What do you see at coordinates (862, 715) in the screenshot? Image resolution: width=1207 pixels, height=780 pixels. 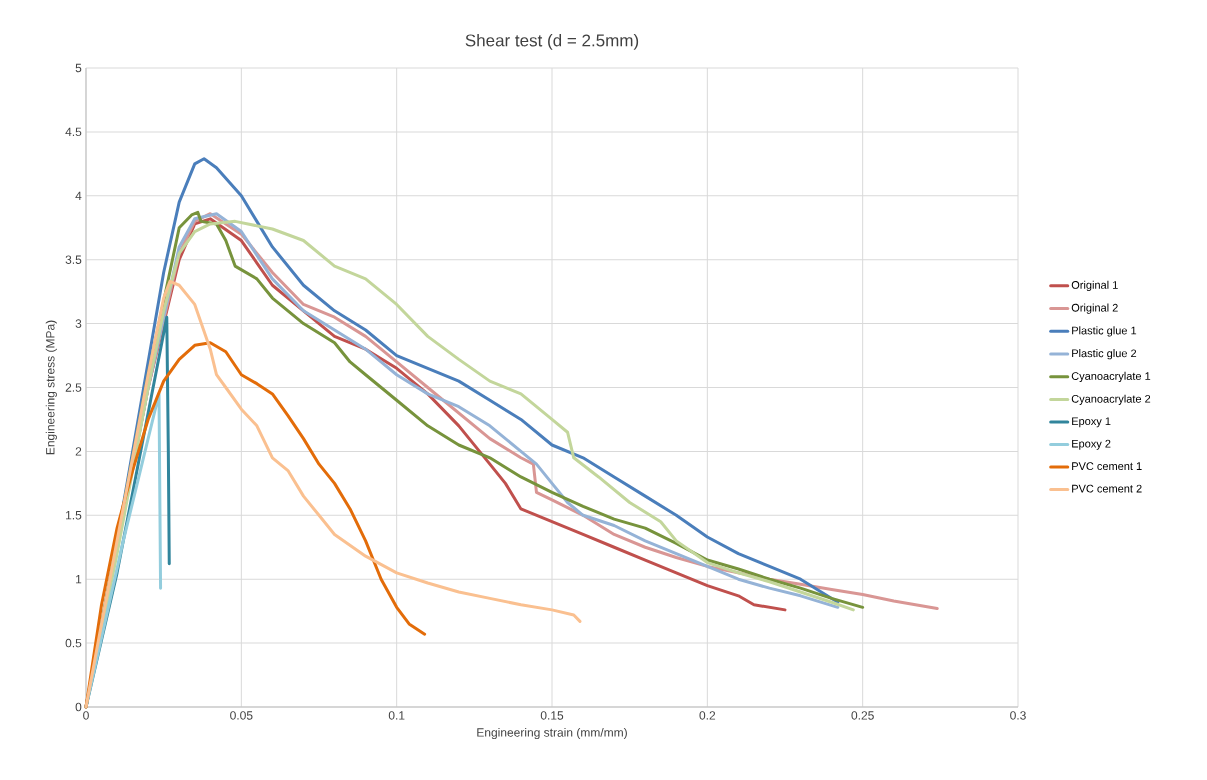 I see `x-tick-label: 0.25` at bounding box center [862, 715].